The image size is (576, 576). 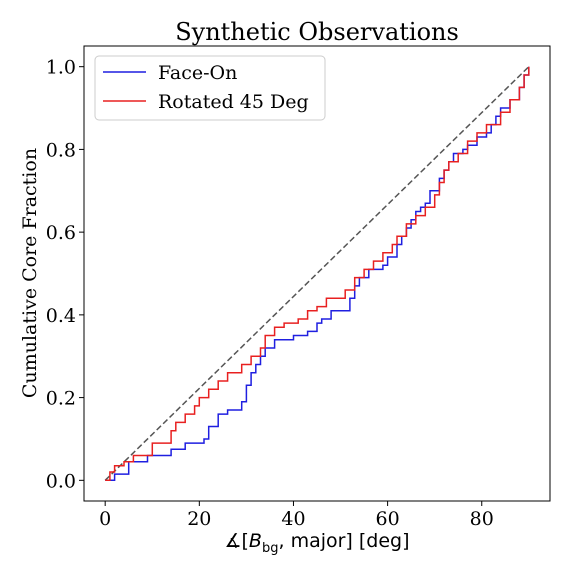 What do you see at coordinates (61, 233) in the screenshot?
I see `y-tick-label: 0.6` at bounding box center [61, 233].